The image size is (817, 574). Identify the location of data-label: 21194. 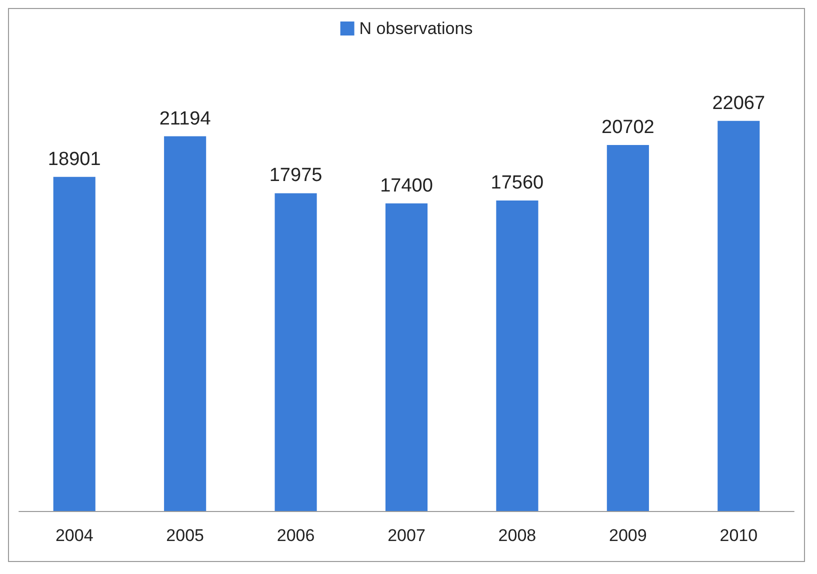
(185, 119).